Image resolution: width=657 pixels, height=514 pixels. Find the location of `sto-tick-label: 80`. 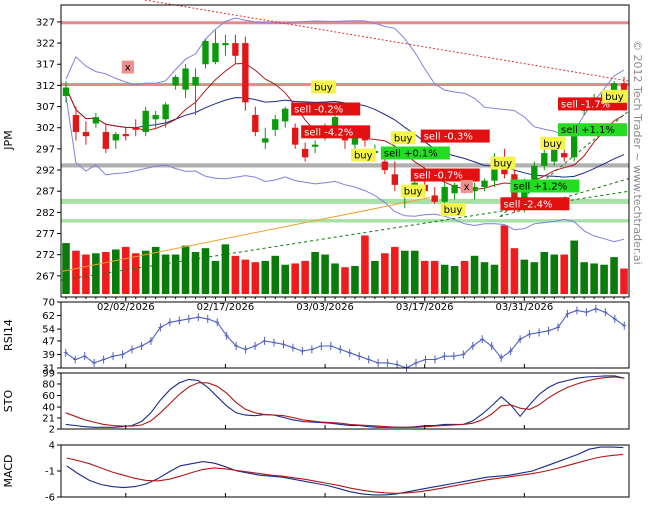

sto-tick-label: 80 is located at coordinates (48, 384).